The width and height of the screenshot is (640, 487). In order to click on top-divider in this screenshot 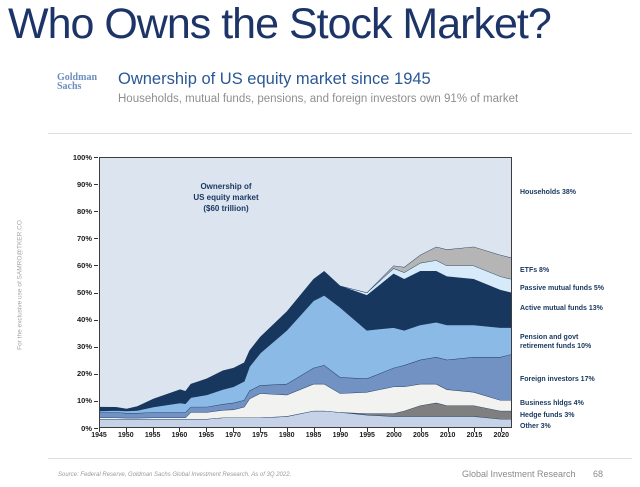, I will do `click(340, 133)`.